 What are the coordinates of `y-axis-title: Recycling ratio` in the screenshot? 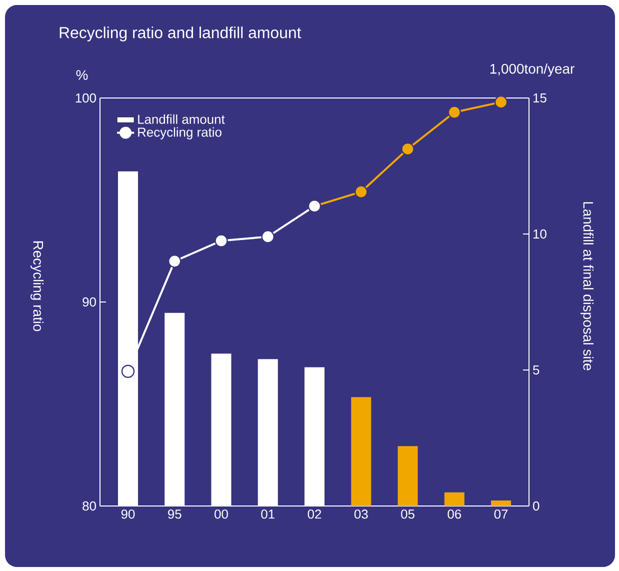 It's located at (37, 286).